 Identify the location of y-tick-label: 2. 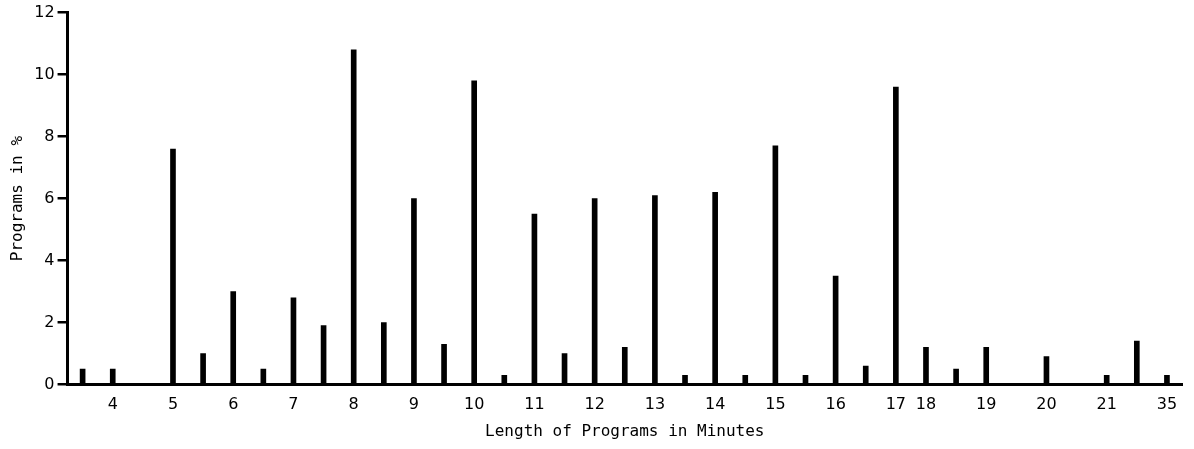
(49, 321).